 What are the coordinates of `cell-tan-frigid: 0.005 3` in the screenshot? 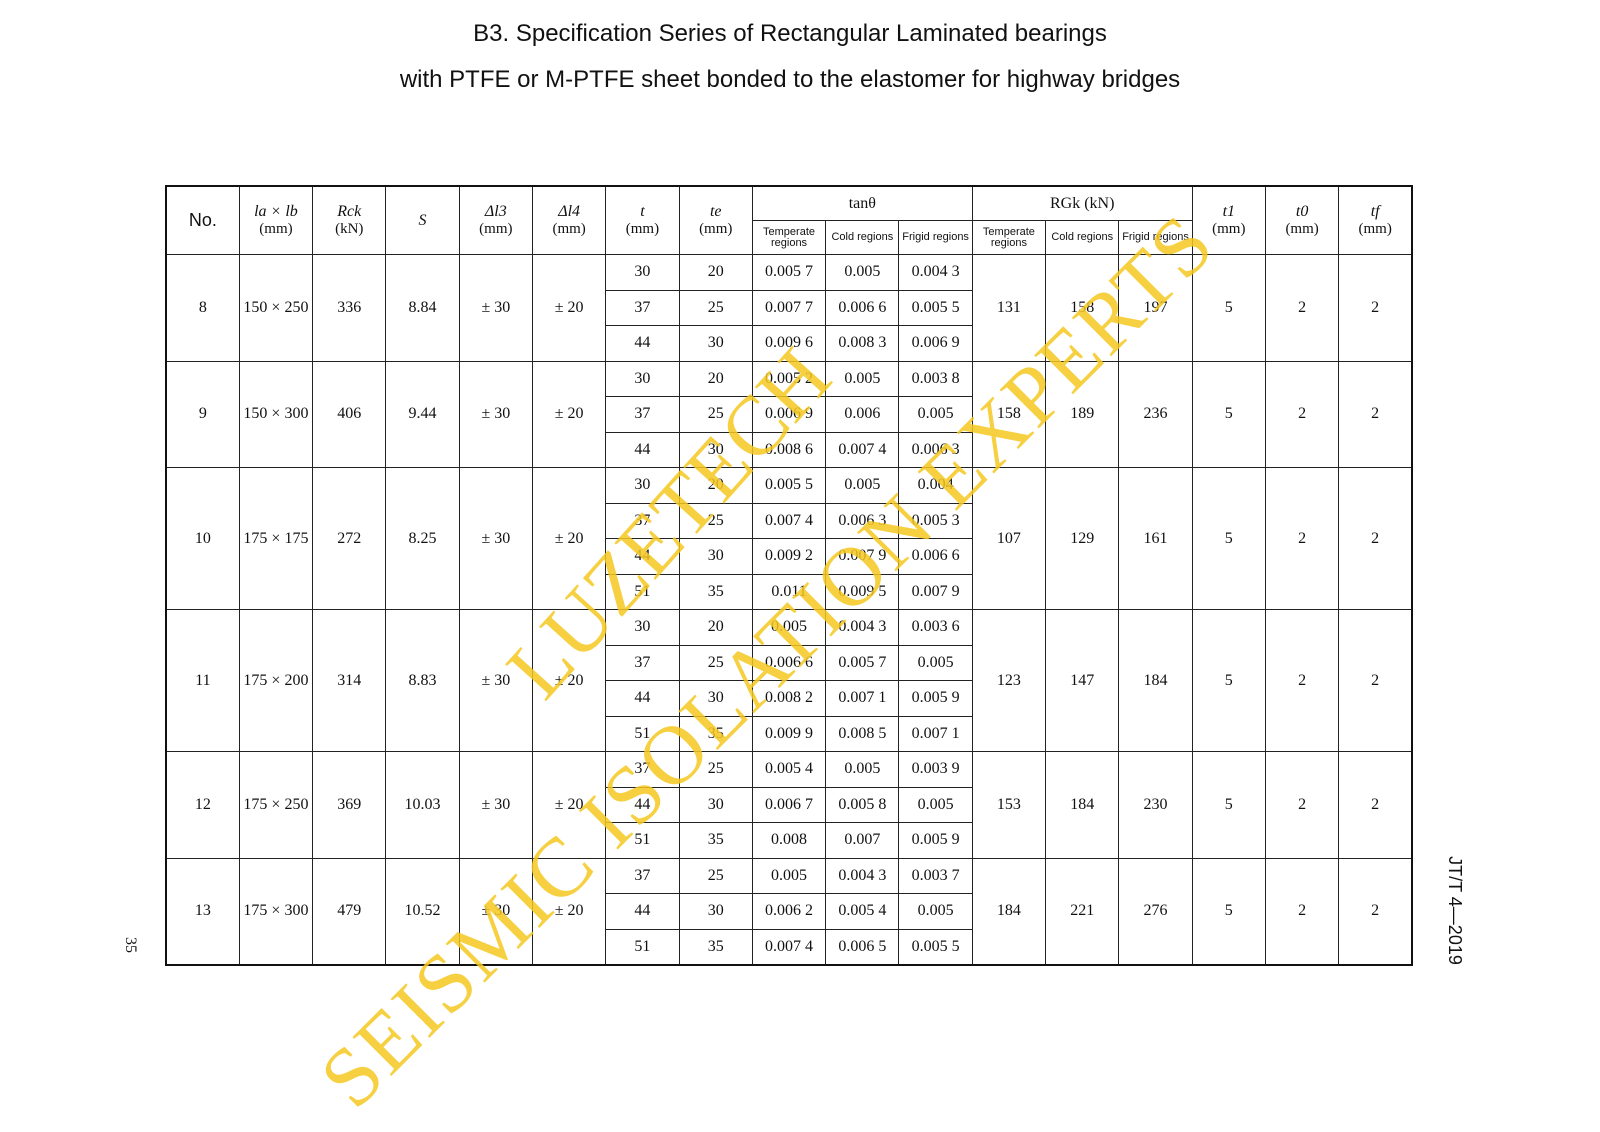 It's located at (935, 520).